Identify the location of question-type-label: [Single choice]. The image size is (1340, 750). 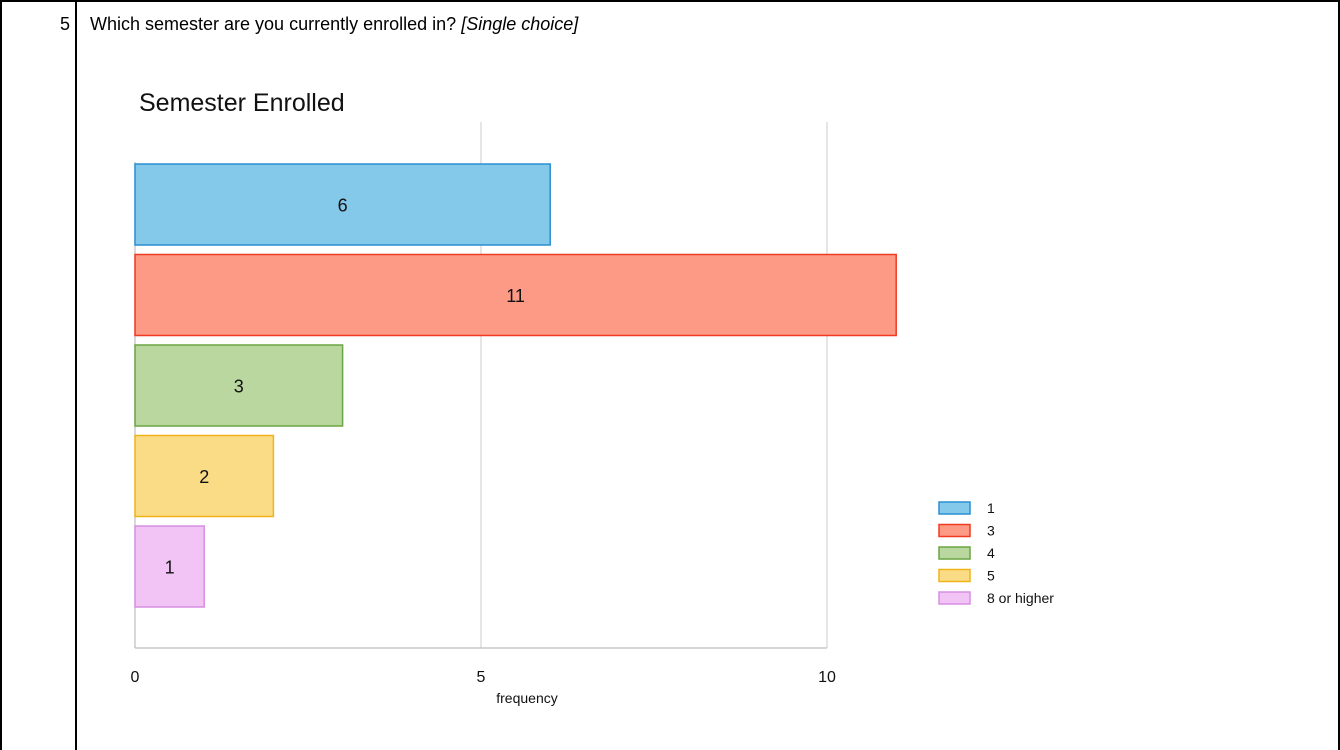
(520, 24).